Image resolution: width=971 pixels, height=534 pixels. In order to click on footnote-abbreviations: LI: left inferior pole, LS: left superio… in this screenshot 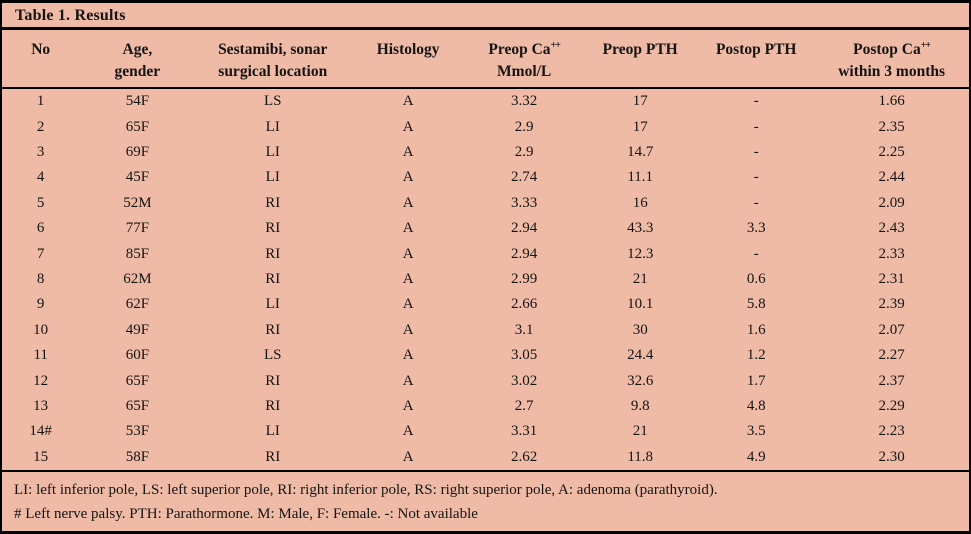, I will do `click(366, 490)`.